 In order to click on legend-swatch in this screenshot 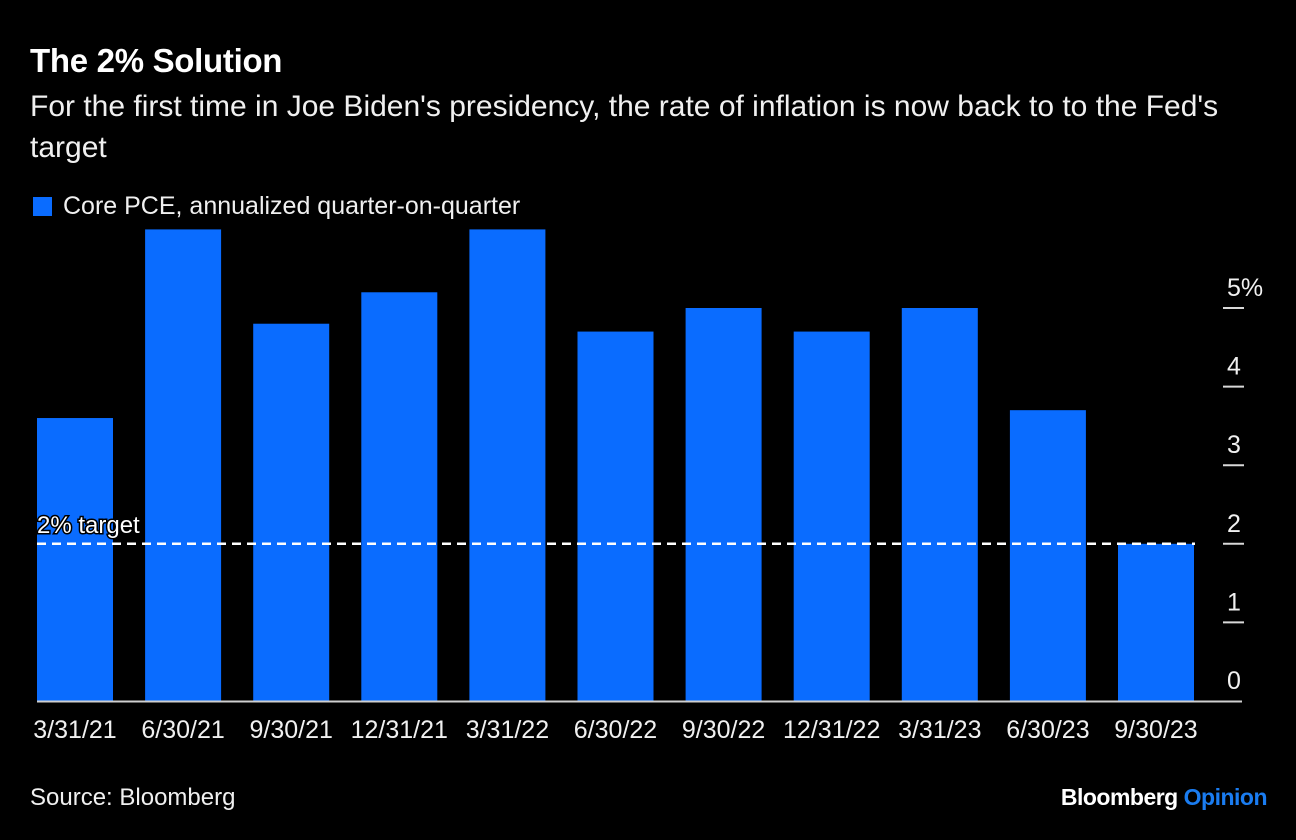, I will do `click(42, 206)`.